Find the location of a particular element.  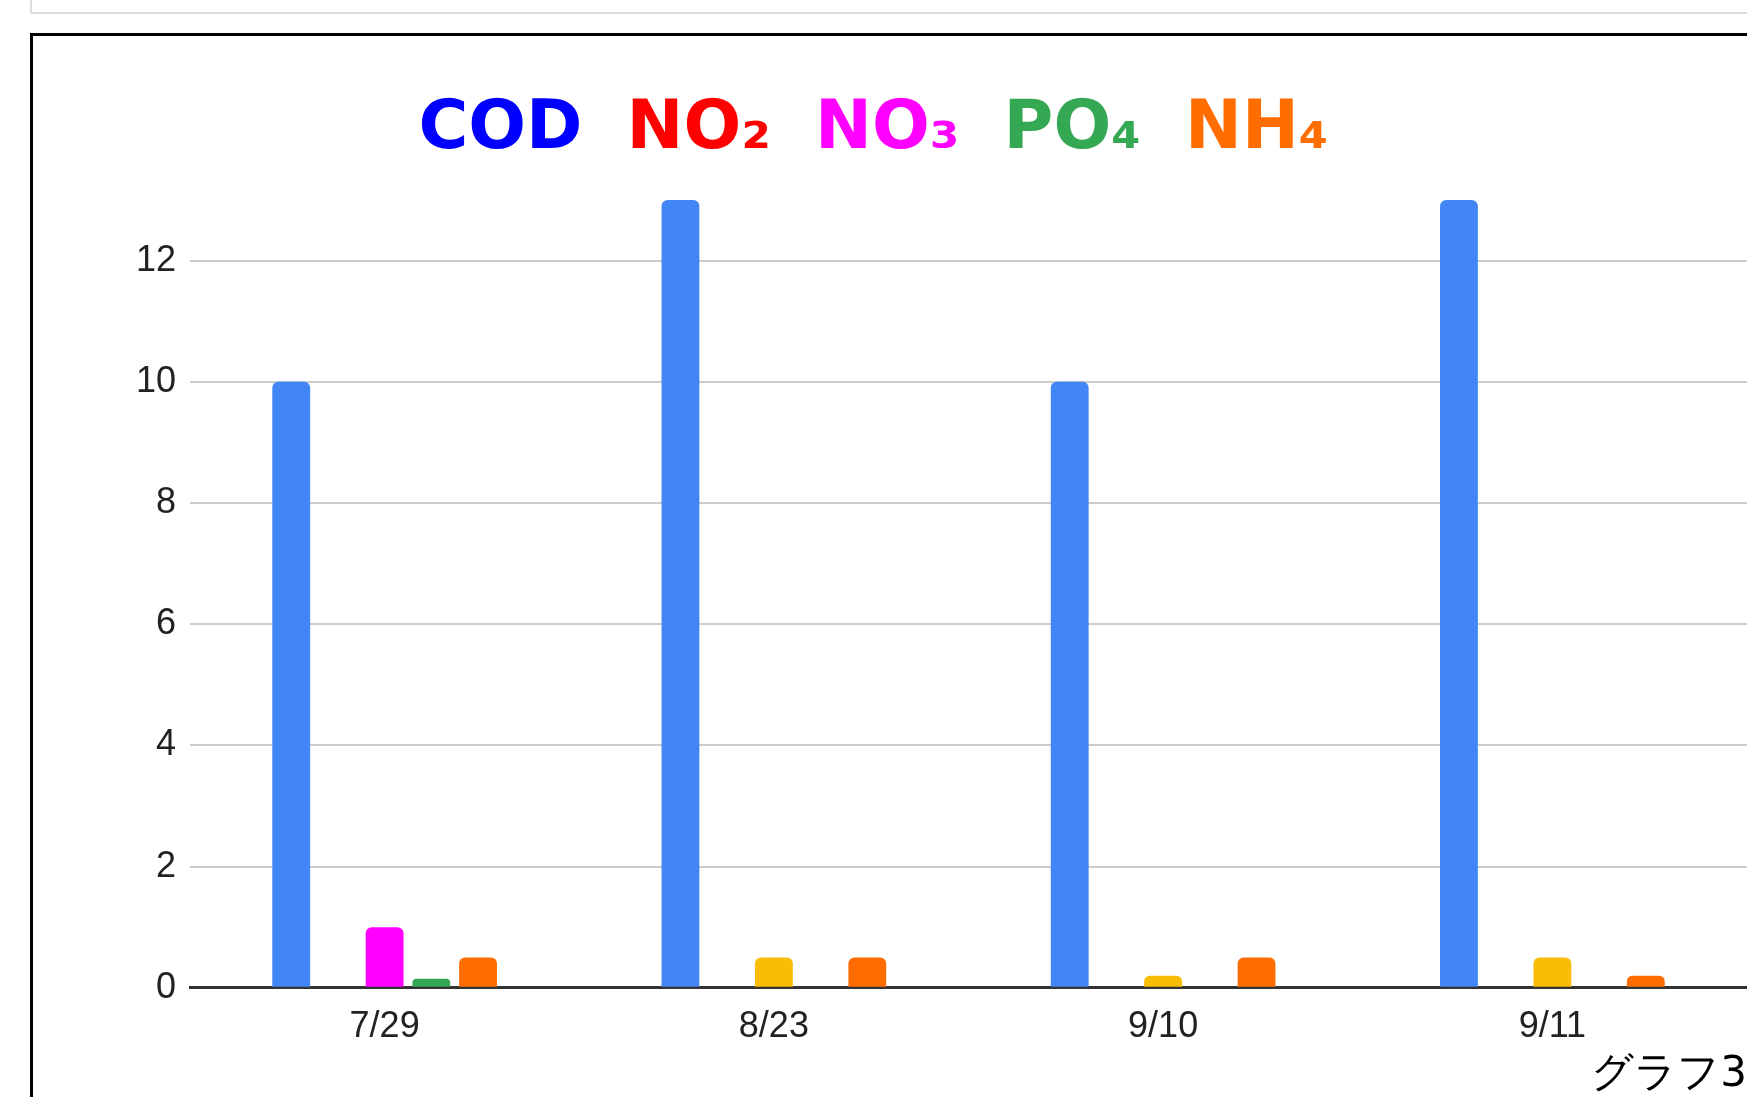

x-tick-label: 9/10 is located at coordinates (1163, 1025).